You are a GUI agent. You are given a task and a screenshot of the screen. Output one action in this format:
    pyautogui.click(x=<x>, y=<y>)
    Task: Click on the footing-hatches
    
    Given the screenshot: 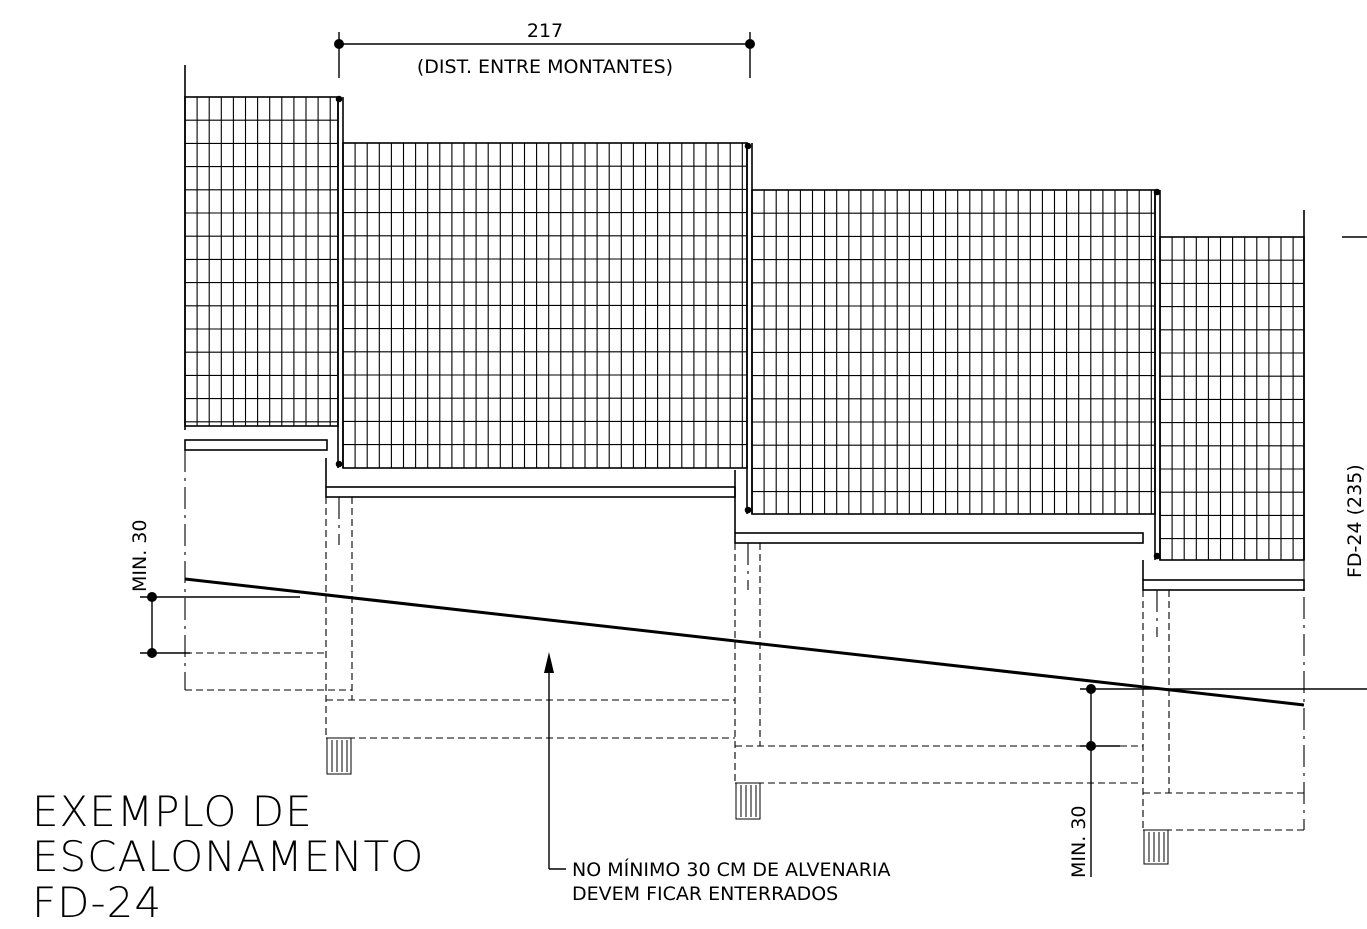 What is the action you would take?
    pyautogui.click(x=747, y=801)
    